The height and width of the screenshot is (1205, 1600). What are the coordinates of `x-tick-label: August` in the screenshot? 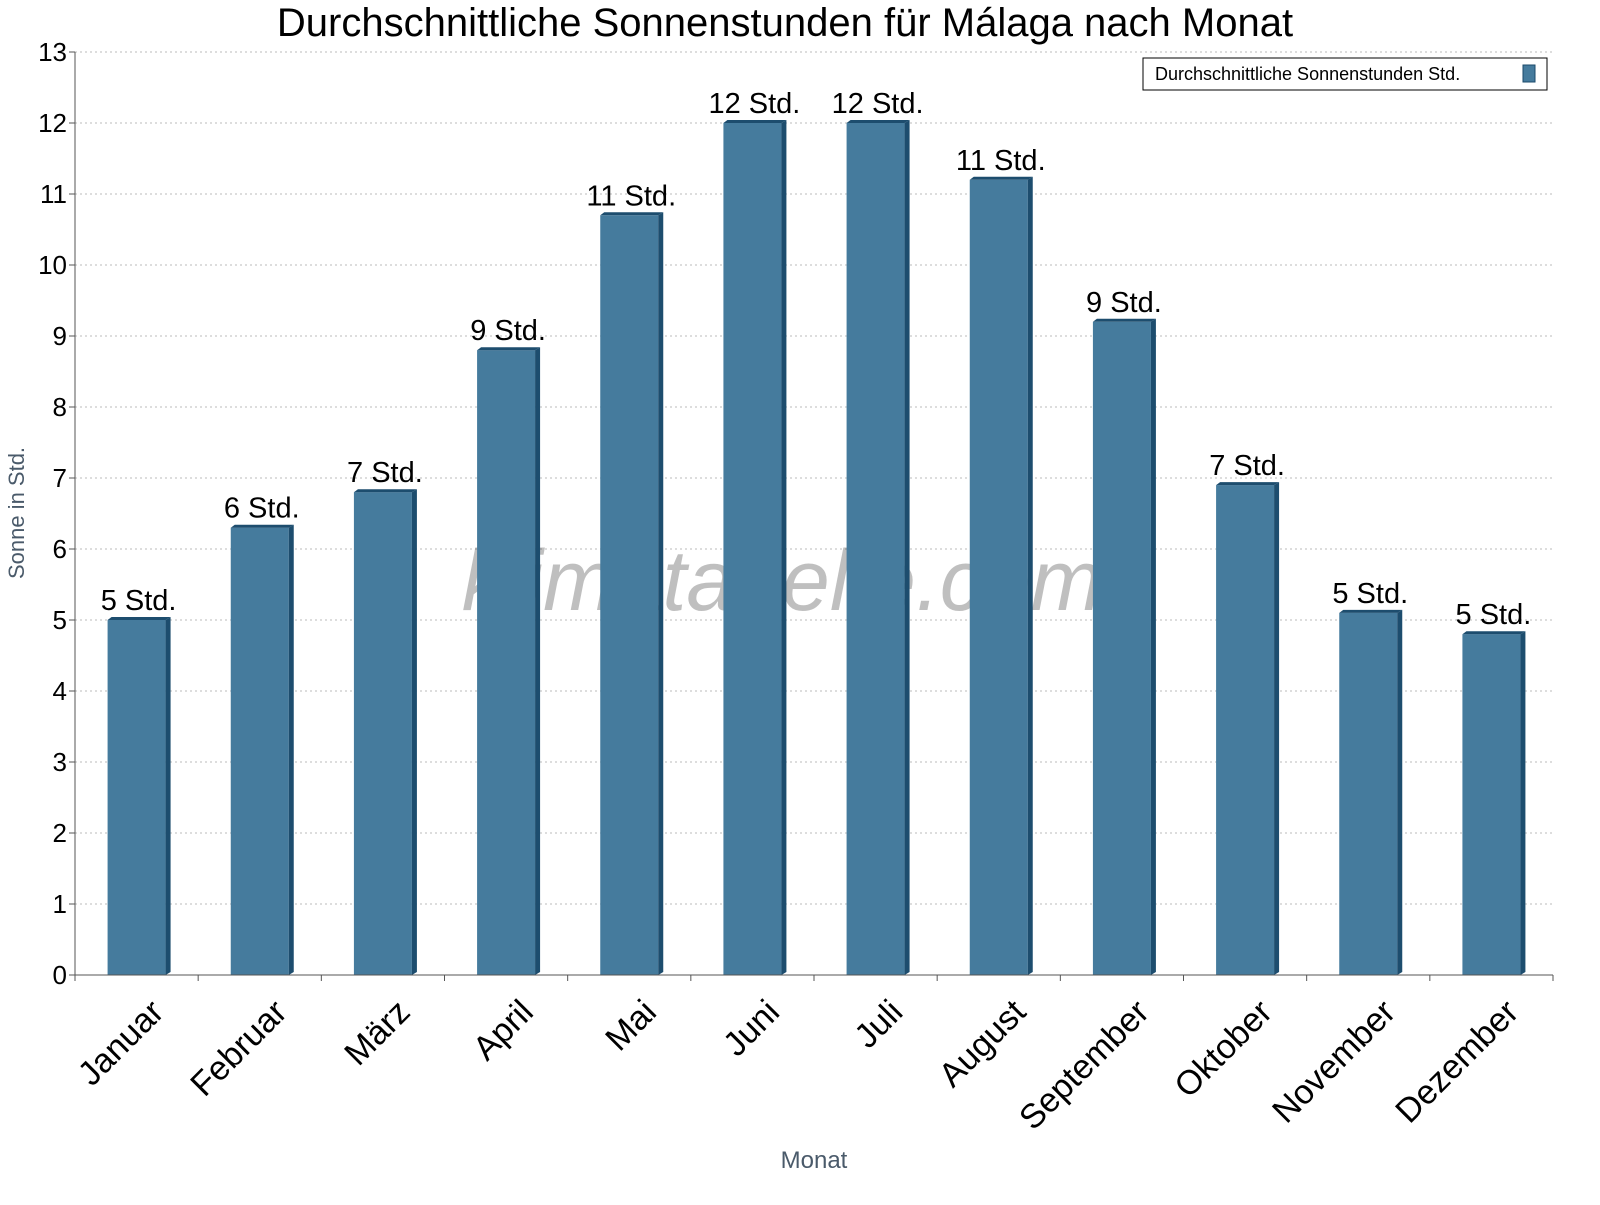 It's located at (983, 1043).